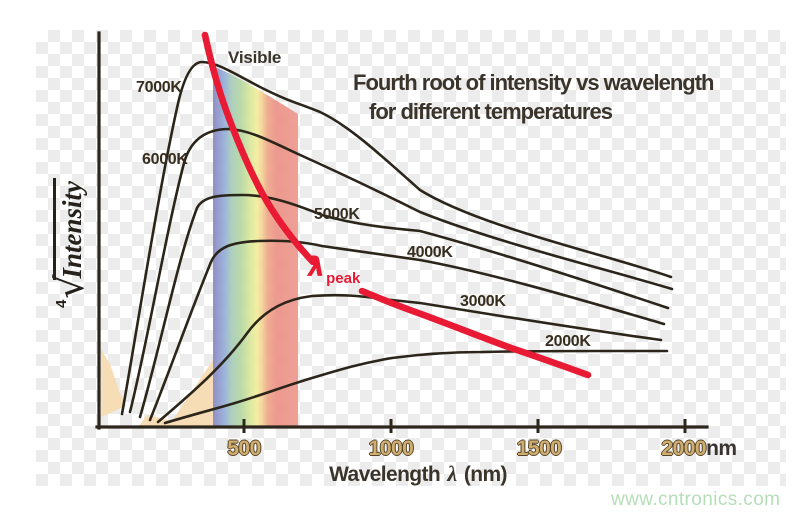 This screenshot has width=795, height=516. Describe the element at coordinates (244, 448) in the screenshot. I see `x-tick-label-500: 500` at that location.